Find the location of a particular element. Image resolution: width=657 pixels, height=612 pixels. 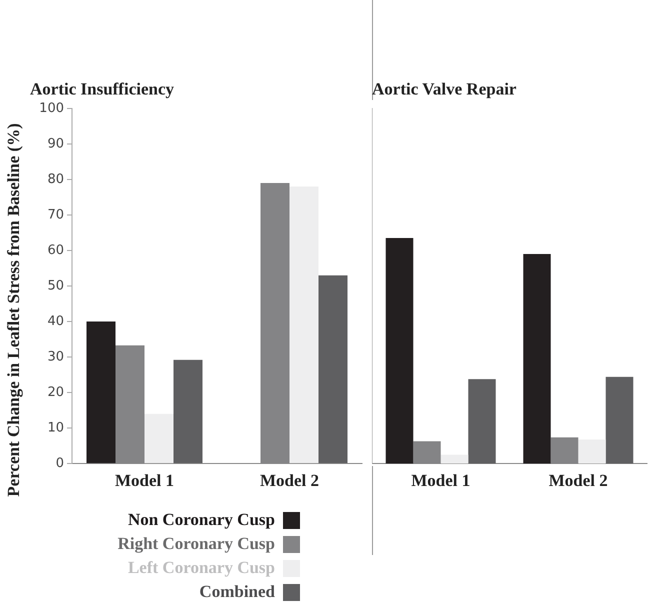

y-tick-label: 70 is located at coordinates (55, 214).